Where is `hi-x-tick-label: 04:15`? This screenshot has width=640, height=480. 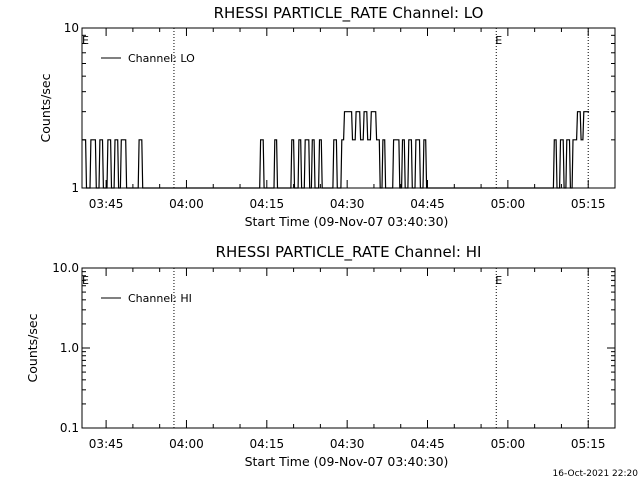 hi-x-tick-label: 04:15 is located at coordinates (267, 444).